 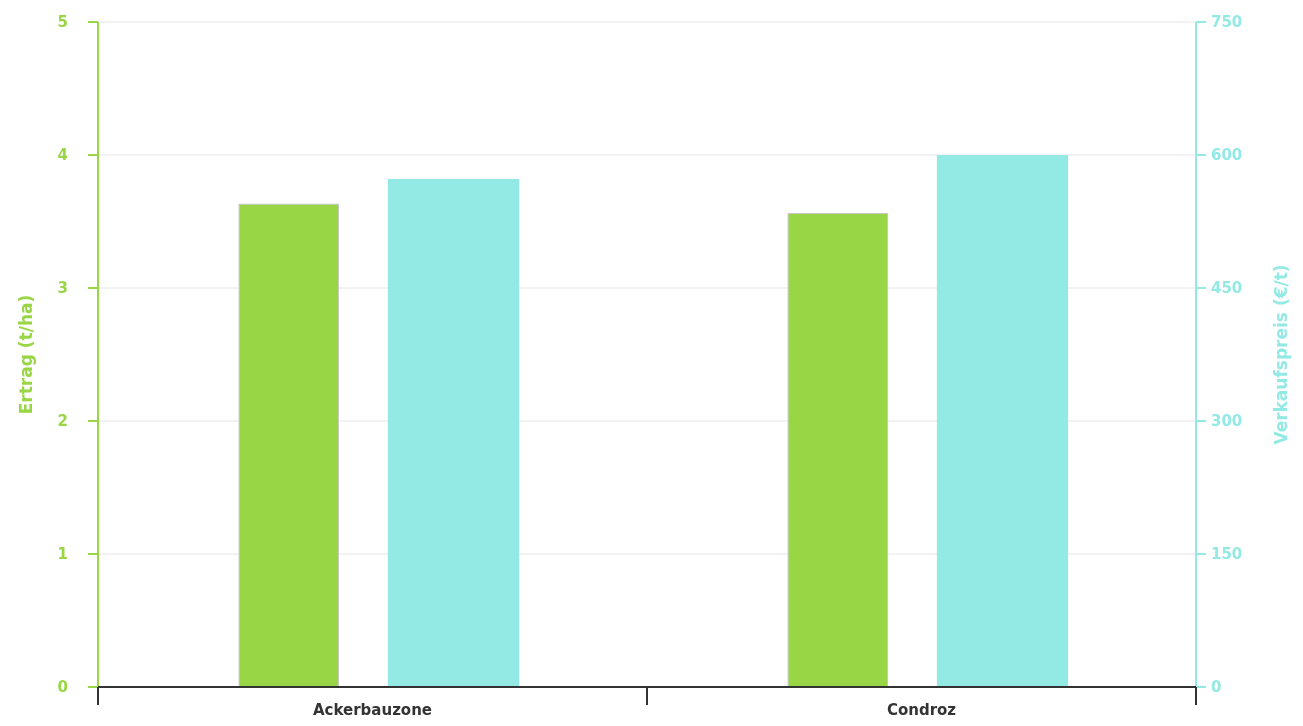 What do you see at coordinates (921, 710) in the screenshot?
I see `x-tick-label: Condroz` at bounding box center [921, 710].